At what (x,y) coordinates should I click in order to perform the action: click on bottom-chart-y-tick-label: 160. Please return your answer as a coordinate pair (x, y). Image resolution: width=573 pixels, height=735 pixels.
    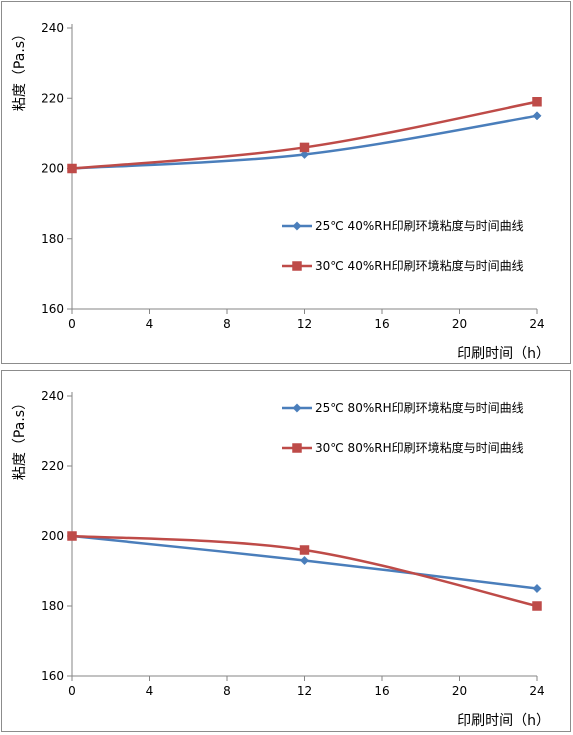
    Looking at the image, I should click on (52, 676).